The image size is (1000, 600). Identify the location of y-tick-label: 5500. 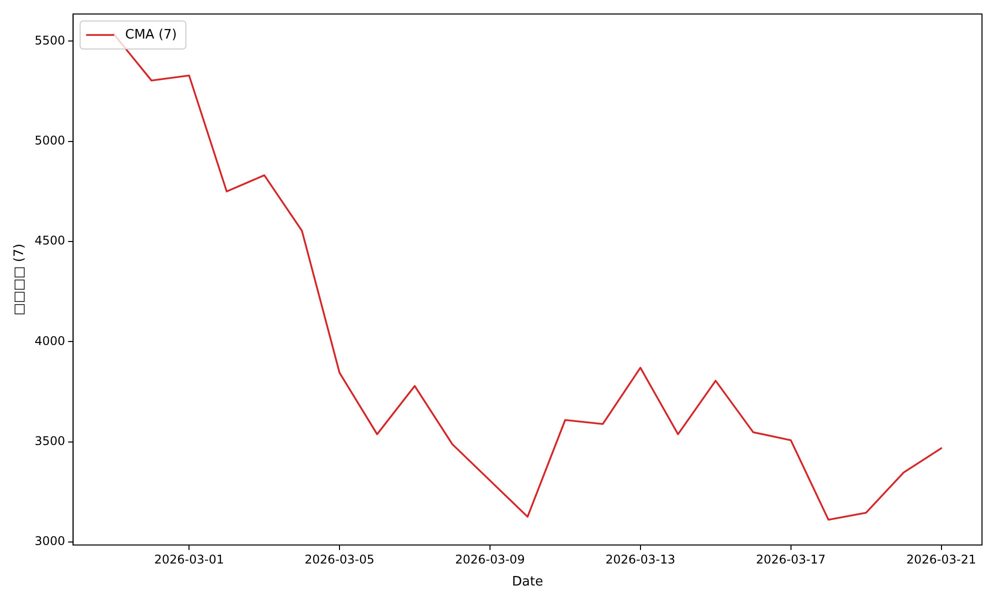
(50, 40).